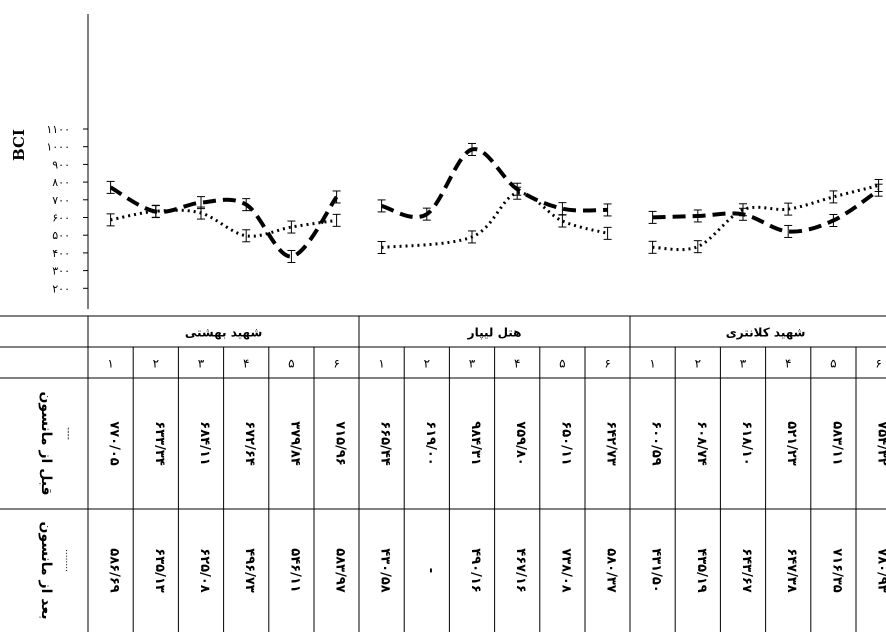 The image size is (886, 632). Describe the element at coordinates (58, 147) in the screenshot. I see `y-tick-label: ۱۰۰۰` at that location.